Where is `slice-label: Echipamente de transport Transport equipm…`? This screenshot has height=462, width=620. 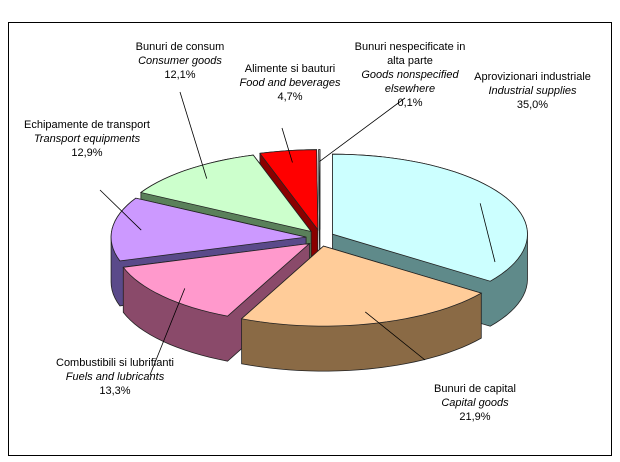
slice-label: Echipamente de transport Transport equipm… is located at coordinates (87, 139).